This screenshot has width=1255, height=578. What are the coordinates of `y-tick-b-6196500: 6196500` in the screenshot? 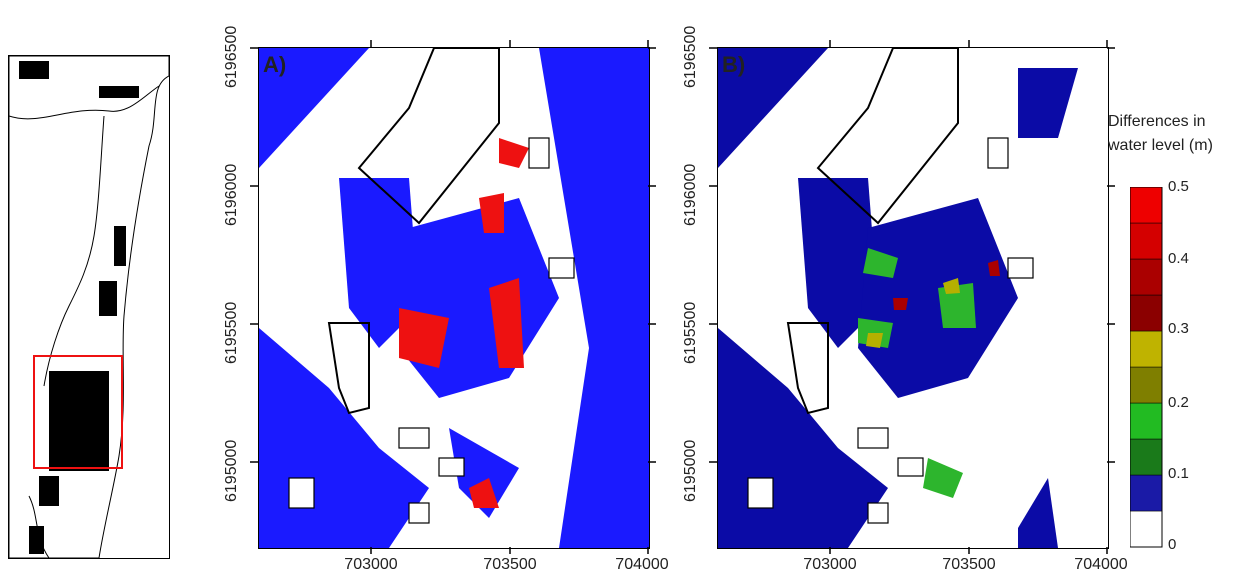 It's located at (690, 56).